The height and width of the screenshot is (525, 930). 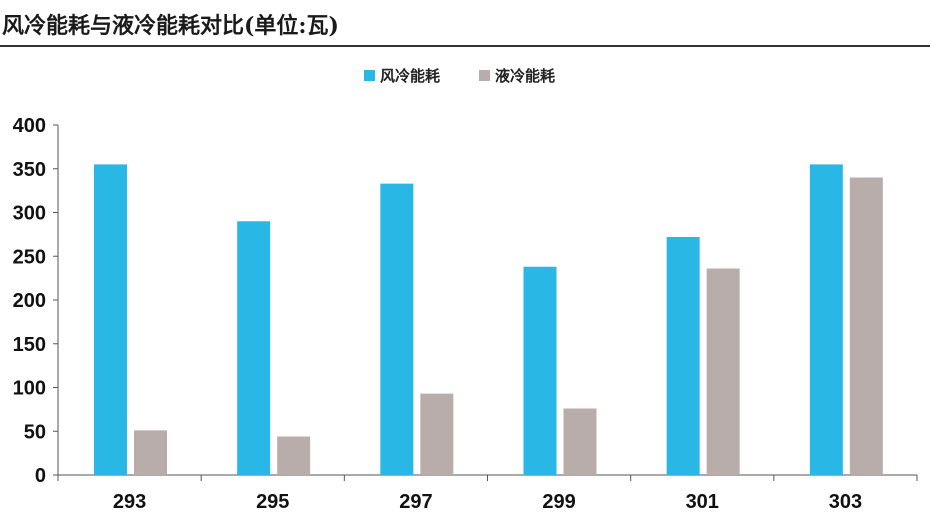 I want to click on y-tick-label: 350, so click(x=29, y=170).